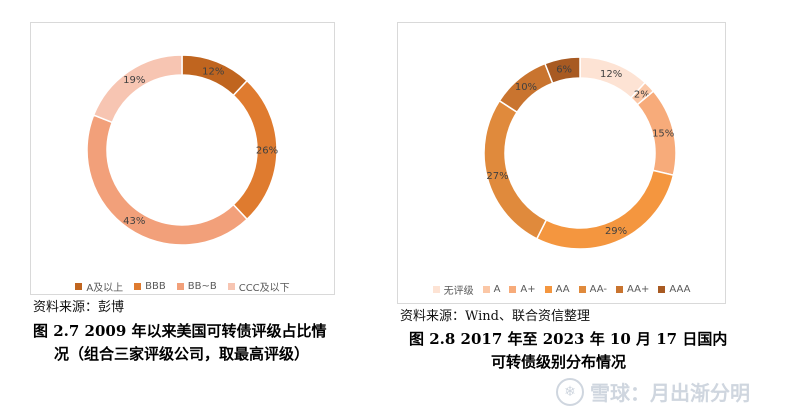 This screenshot has width=800, height=417. I want to click on slice-data-label: 43%, so click(134, 221).